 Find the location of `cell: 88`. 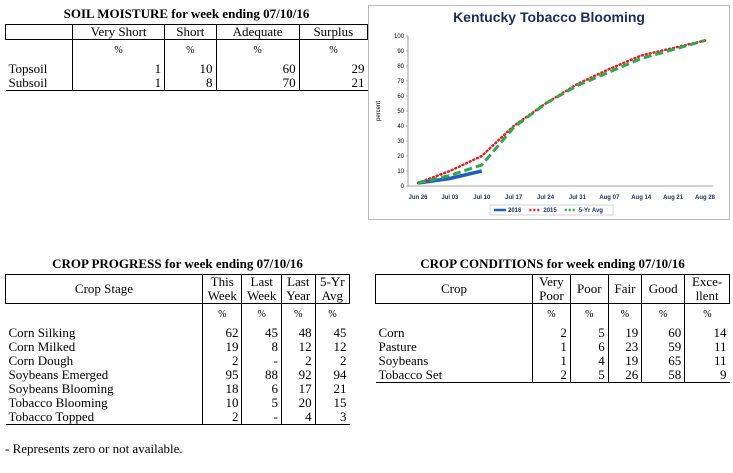

cell: 88 is located at coordinates (261, 375).